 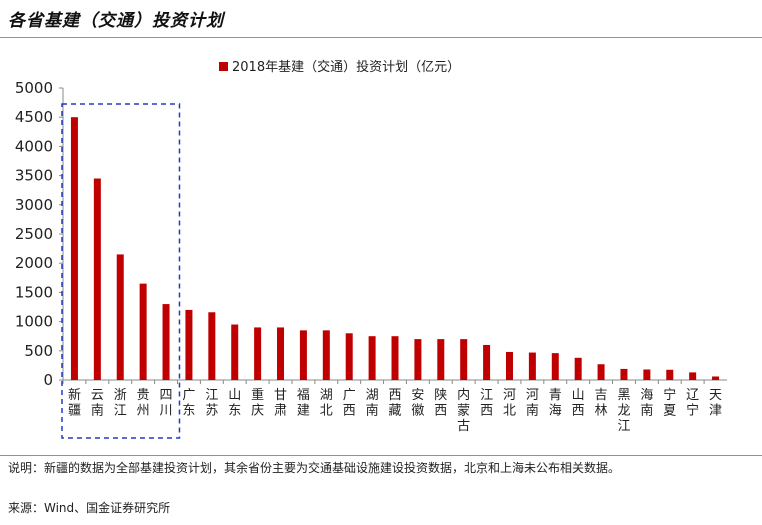 What do you see at coordinates (692, 403) in the screenshot?
I see `x-tick-label: 辽宁` at bounding box center [692, 403].